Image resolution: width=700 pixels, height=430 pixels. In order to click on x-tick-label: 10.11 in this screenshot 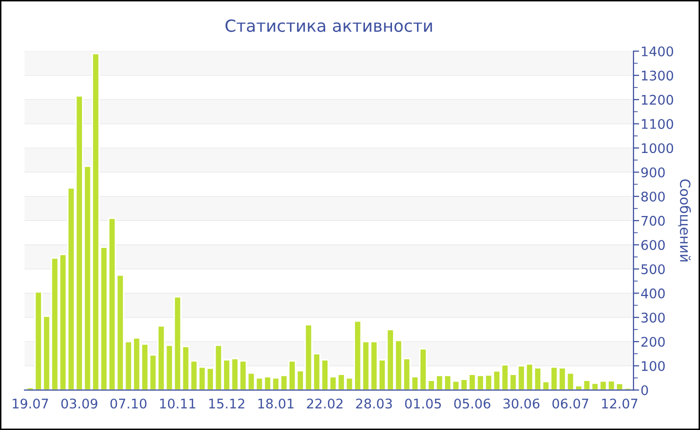, I will do `click(178, 403)`.